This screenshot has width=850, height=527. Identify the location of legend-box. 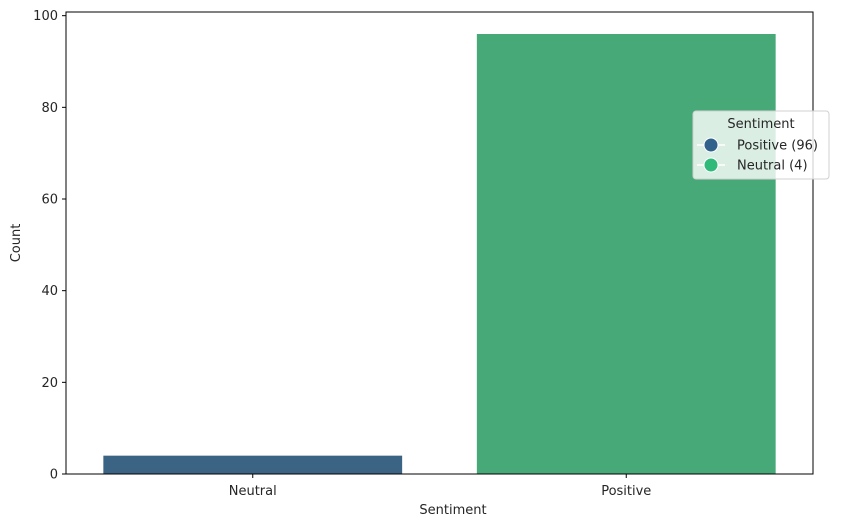
(761, 145).